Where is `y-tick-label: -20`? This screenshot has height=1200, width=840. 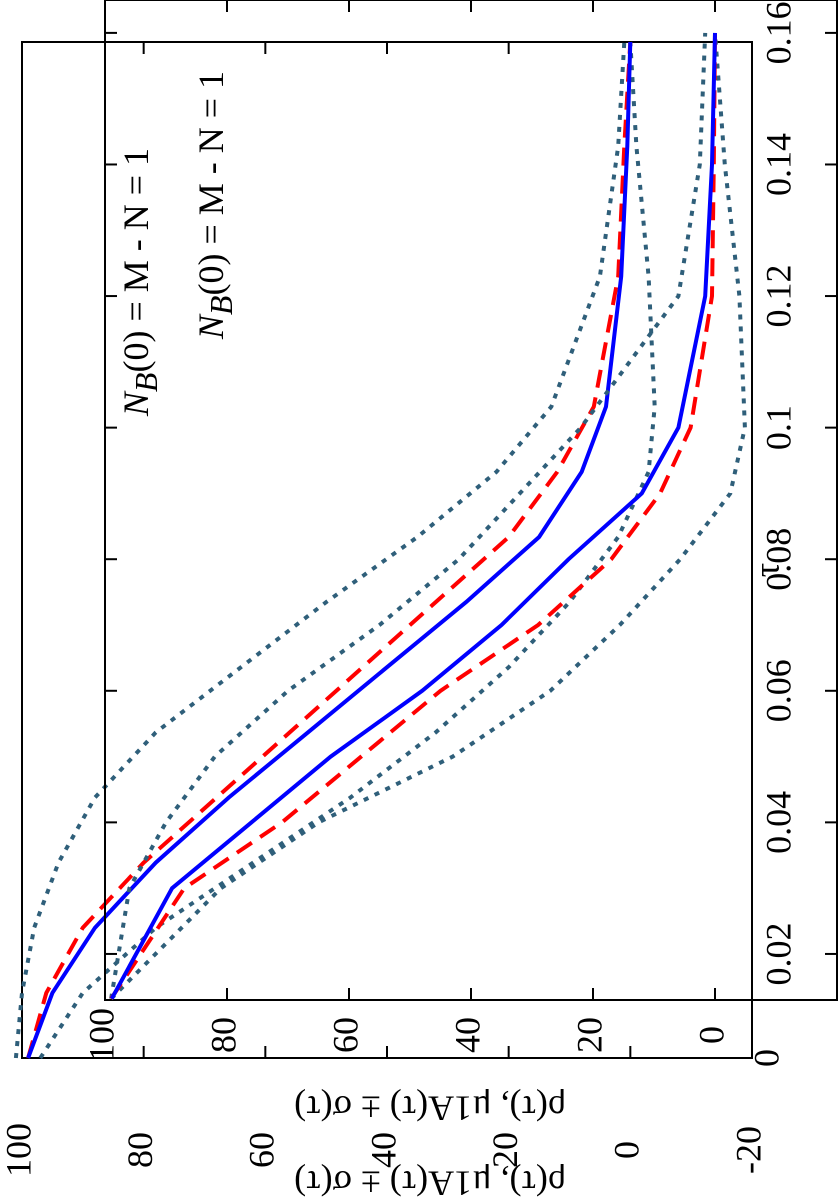 y-tick-label: -20 is located at coordinates (748, 1150).